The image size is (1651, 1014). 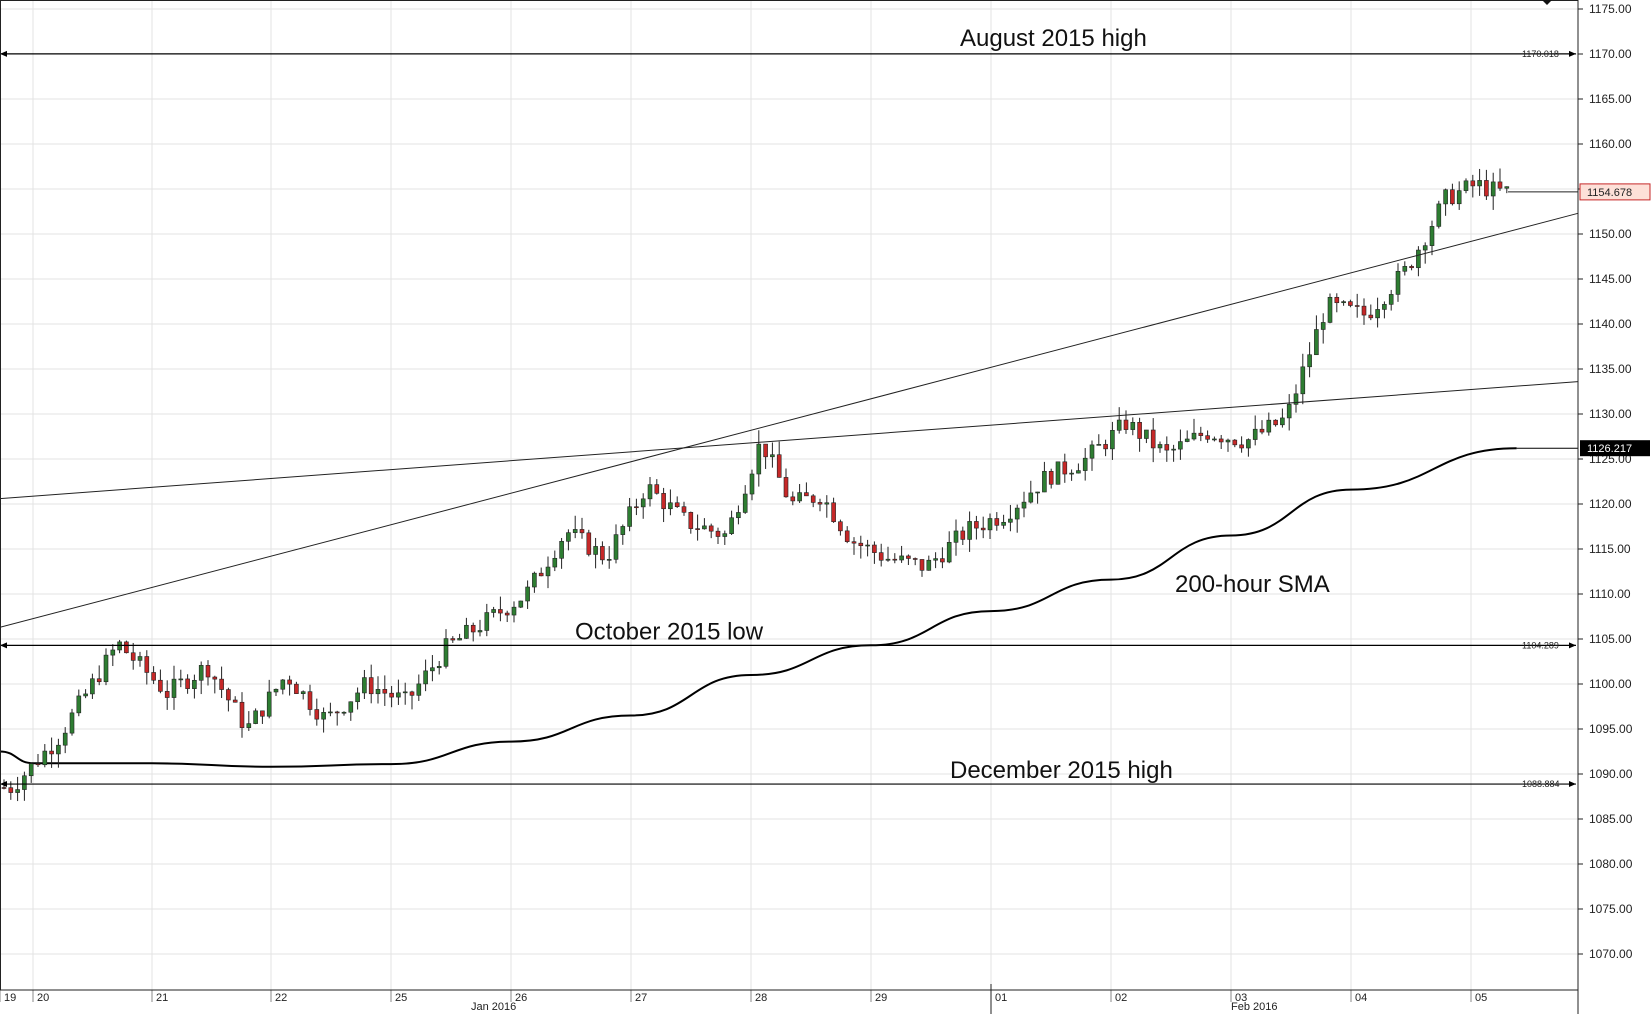 I want to click on y-tick-label: 1145.00, so click(x=1610, y=279).